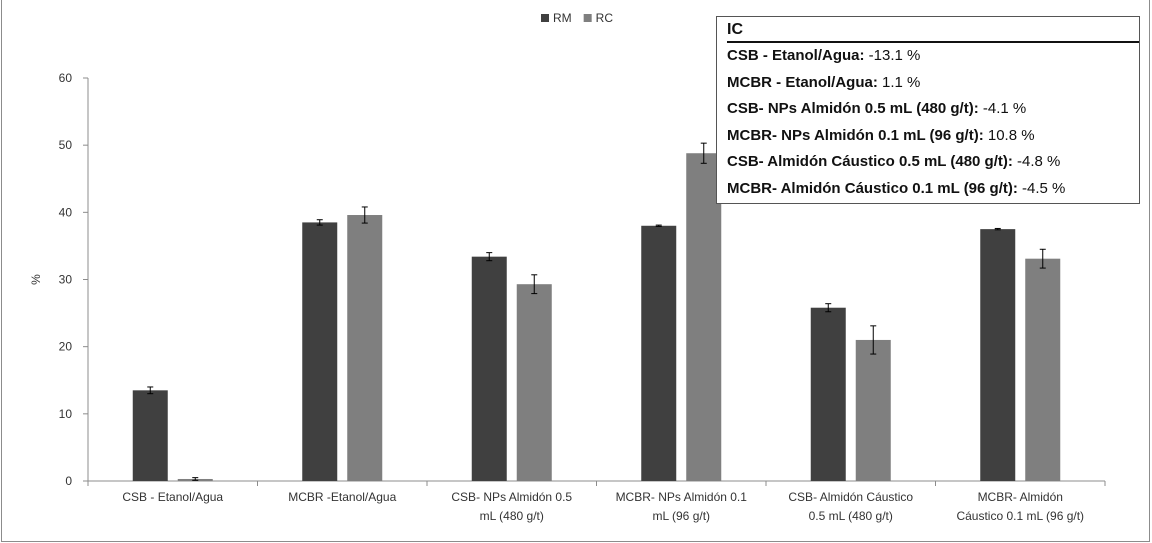 The height and width of the screenshot is (543, 1152). What do you see at coordinates (545, 18) in the screenshot?
I see `legend-swatch-rm` at bounding box center [545, 18].